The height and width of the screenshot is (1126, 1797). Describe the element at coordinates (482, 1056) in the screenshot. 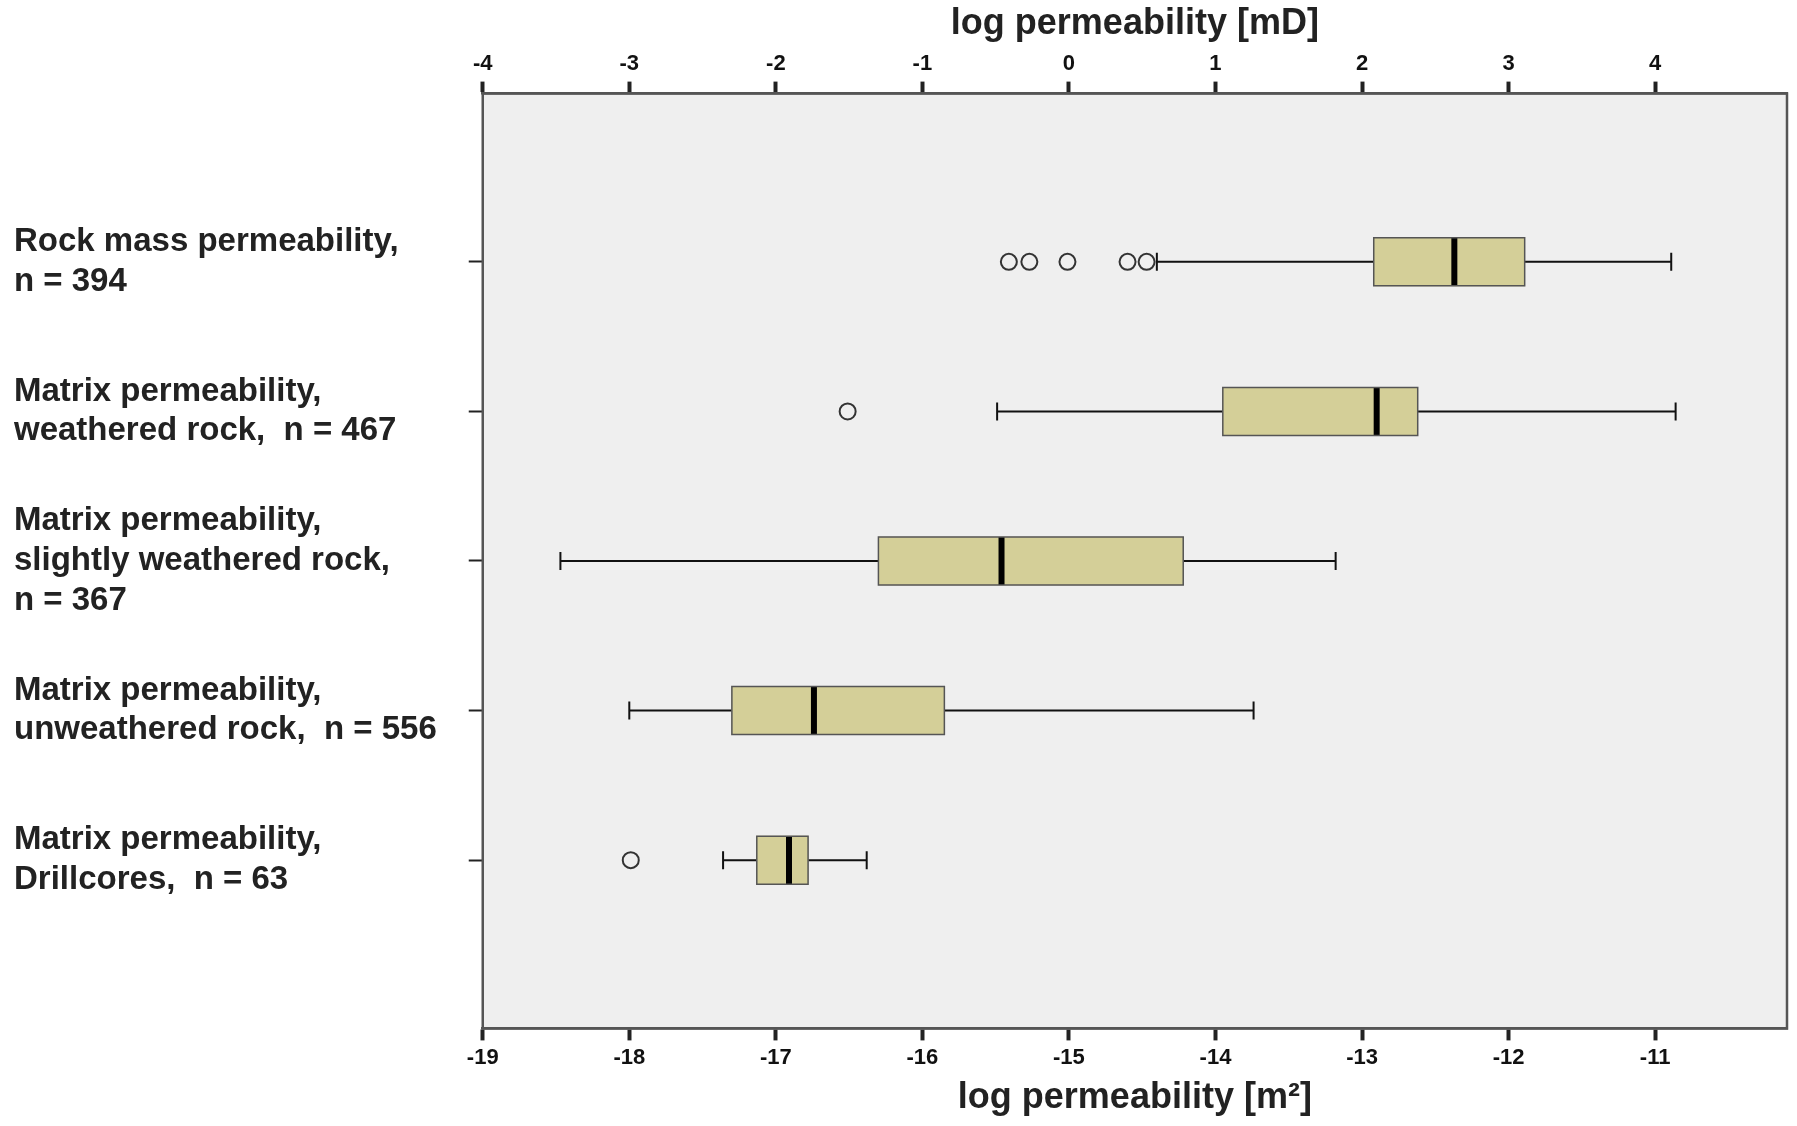

I see `x-tick-label: -19` at that location.